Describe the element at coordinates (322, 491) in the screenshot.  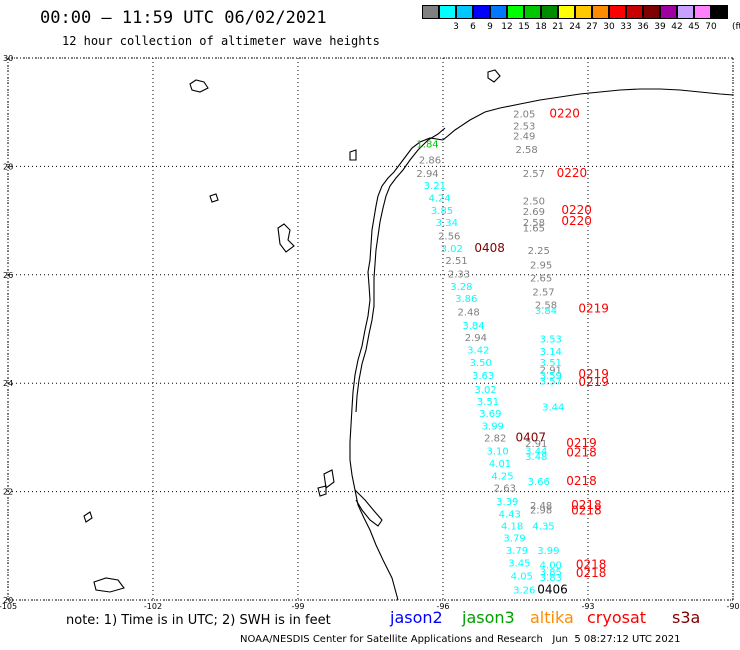
I see `island-i` at that location.